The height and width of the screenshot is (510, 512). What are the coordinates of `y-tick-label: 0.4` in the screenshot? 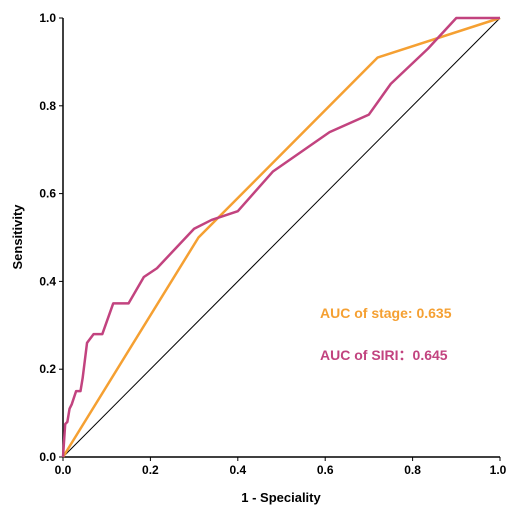 It's located at (47, 281).